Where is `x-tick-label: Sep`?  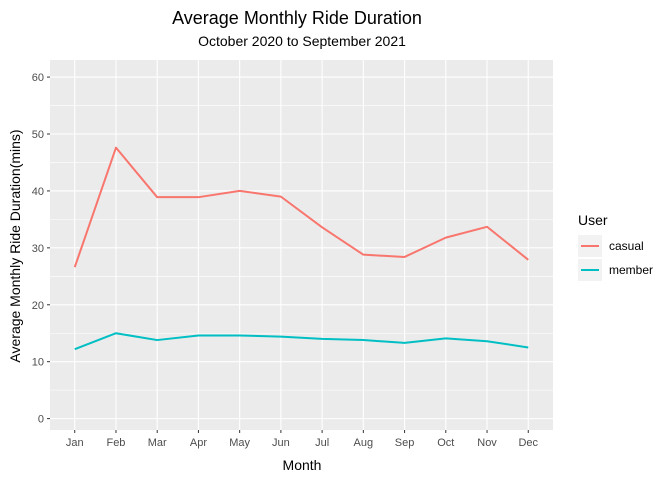
x-tick-label: Sep is located at coordinates (405, 443).